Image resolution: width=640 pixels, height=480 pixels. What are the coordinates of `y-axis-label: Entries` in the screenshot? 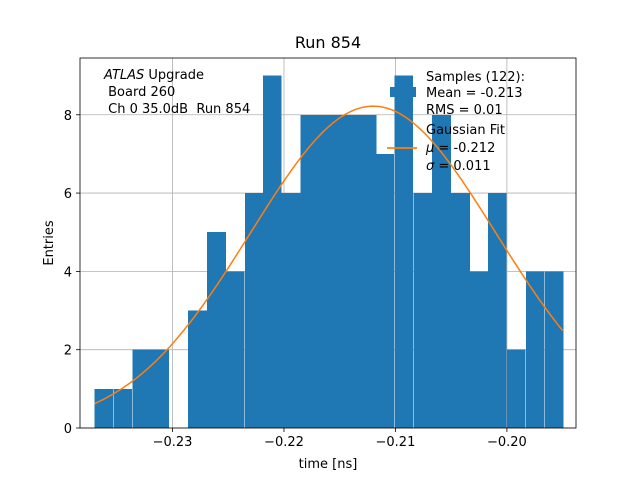 It's located at (49, 243).